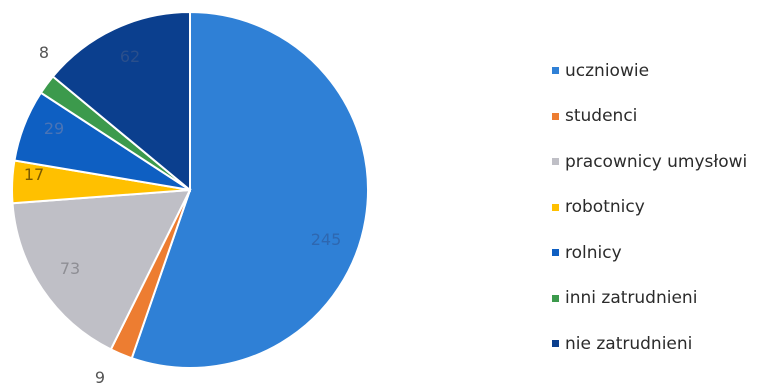 The image size is (784, 388). What do you see at coordinates (601, 116) in the screenshot?
I see `legend-label: studenci` at bounding box center [601, 116].